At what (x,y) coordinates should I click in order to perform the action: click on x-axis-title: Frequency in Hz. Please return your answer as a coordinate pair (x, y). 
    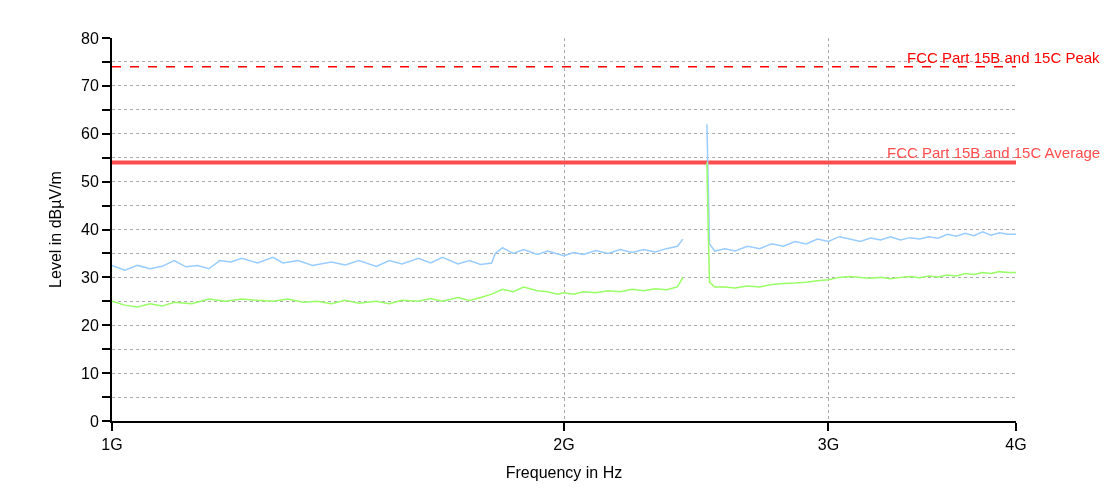
    Looking at the image, I should click on (564, 473).